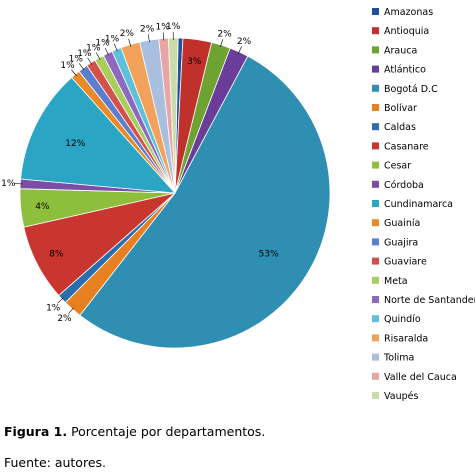 This screenshot has height=473, width=475. I want to click on leader-line-risaralda, so click(130, 42).